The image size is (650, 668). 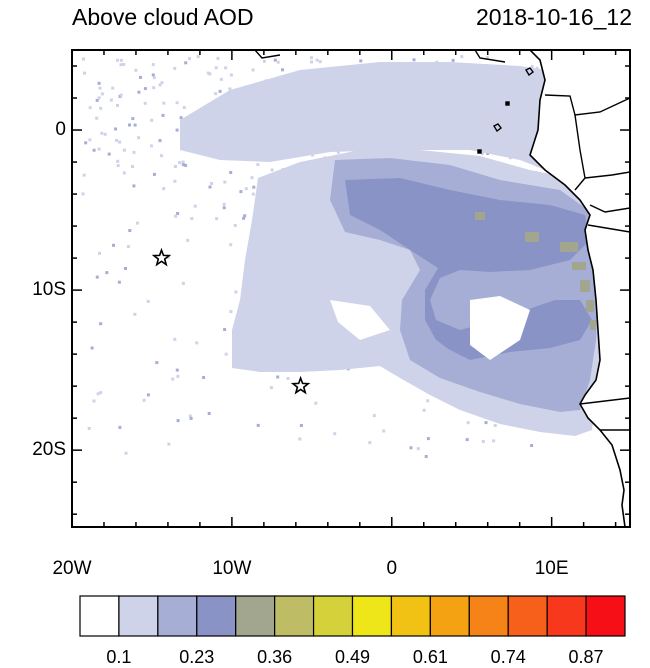 I want to click on colorbar-label: 0.74, so click(x=508, y=657).